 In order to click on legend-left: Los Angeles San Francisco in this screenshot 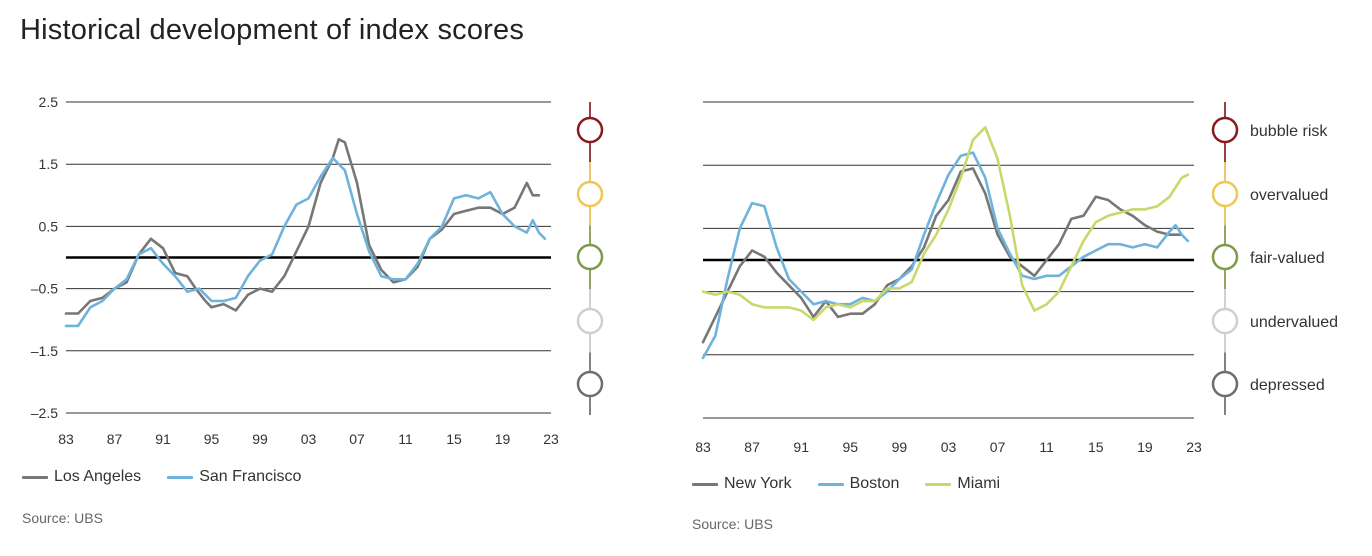, I will do `click(174, 477)`.